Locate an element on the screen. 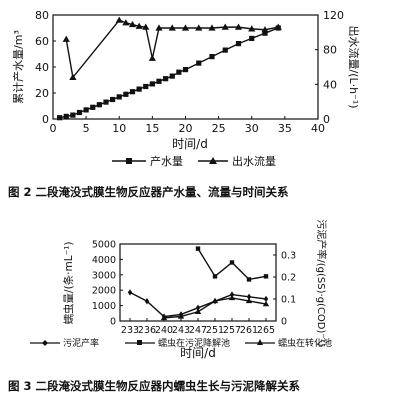 The width and height of the screenshot is (400, 404). fig2-left-y-ticks: 0 20 40 60 80 is located at coordinates (45, 67).